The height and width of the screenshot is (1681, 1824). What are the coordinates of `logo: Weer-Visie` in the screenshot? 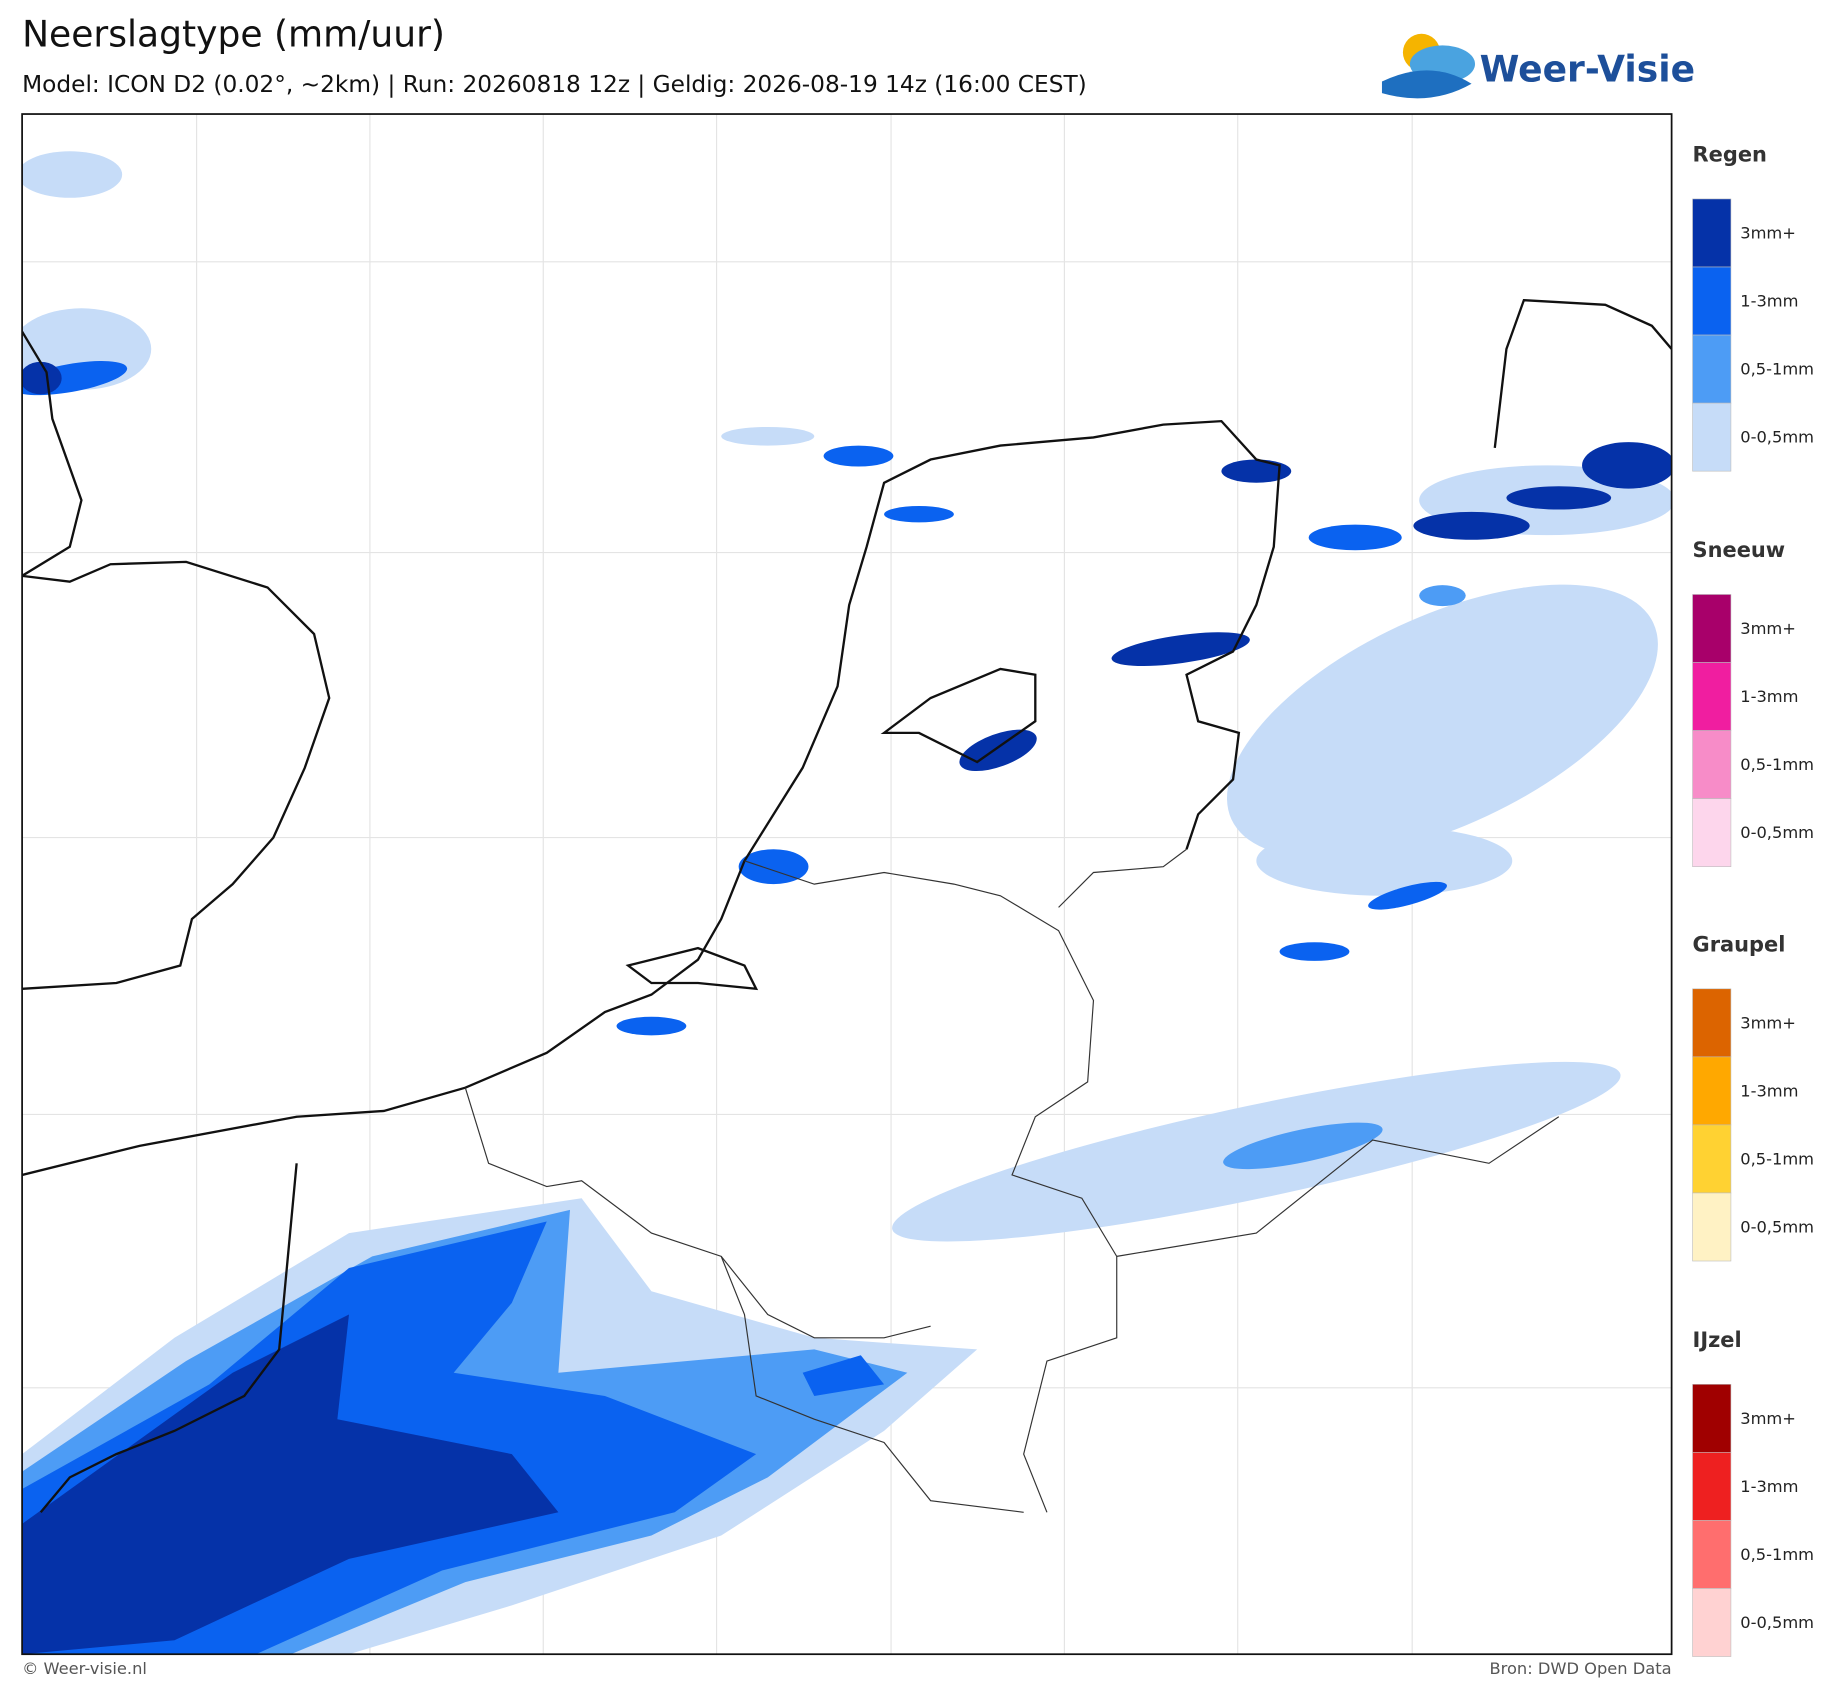 It's located at (1538, 66).